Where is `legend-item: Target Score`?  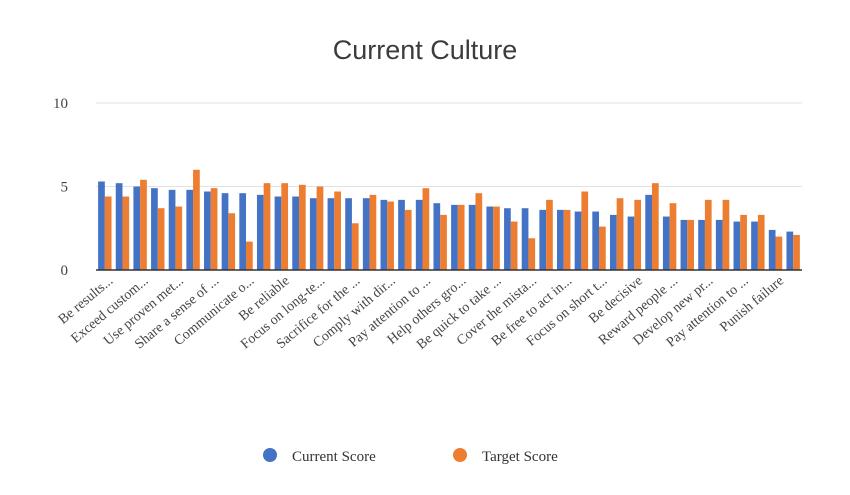
legend-item: Target Score is located at coordinates (505, 456).